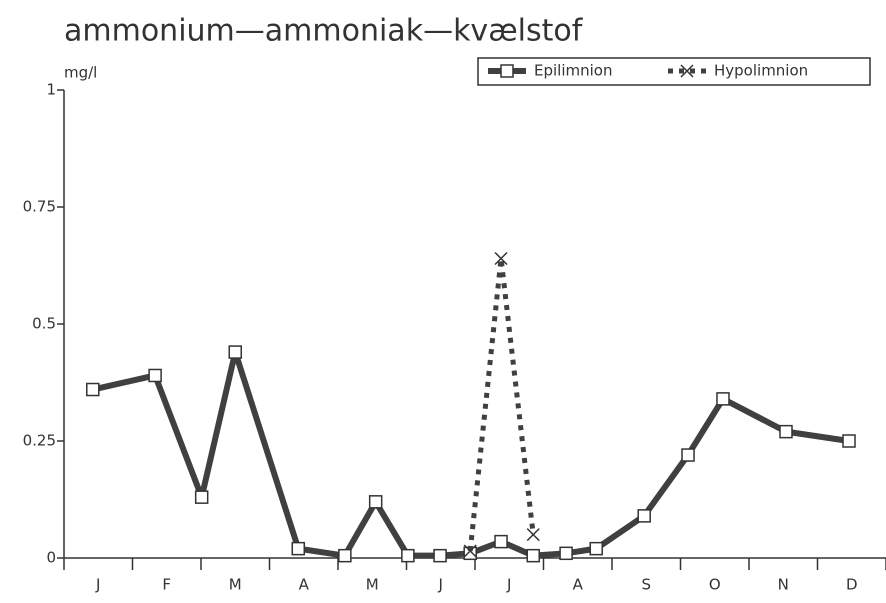 The image size is (886, 603). I want to click on y-tick-label: 0.75, so click(39, 207).